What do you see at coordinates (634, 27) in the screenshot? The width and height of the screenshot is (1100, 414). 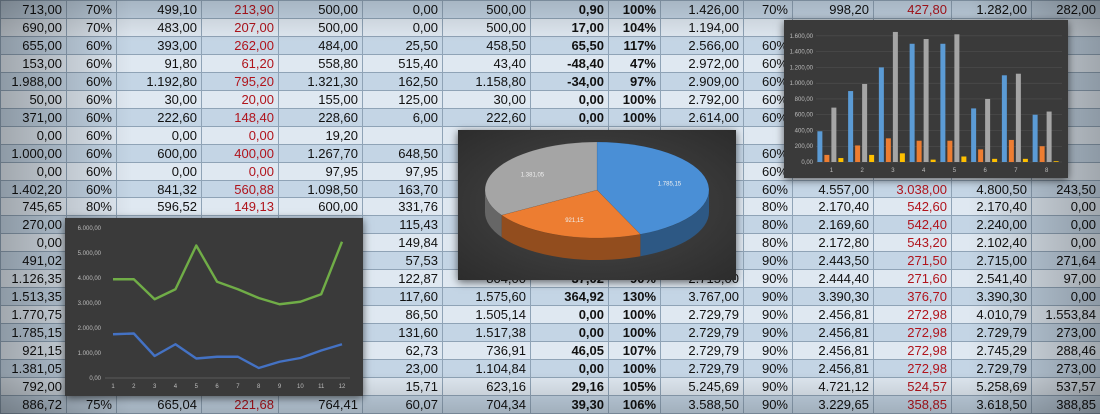 I see `table-cell: 104%` at bounding box center [634, 27].